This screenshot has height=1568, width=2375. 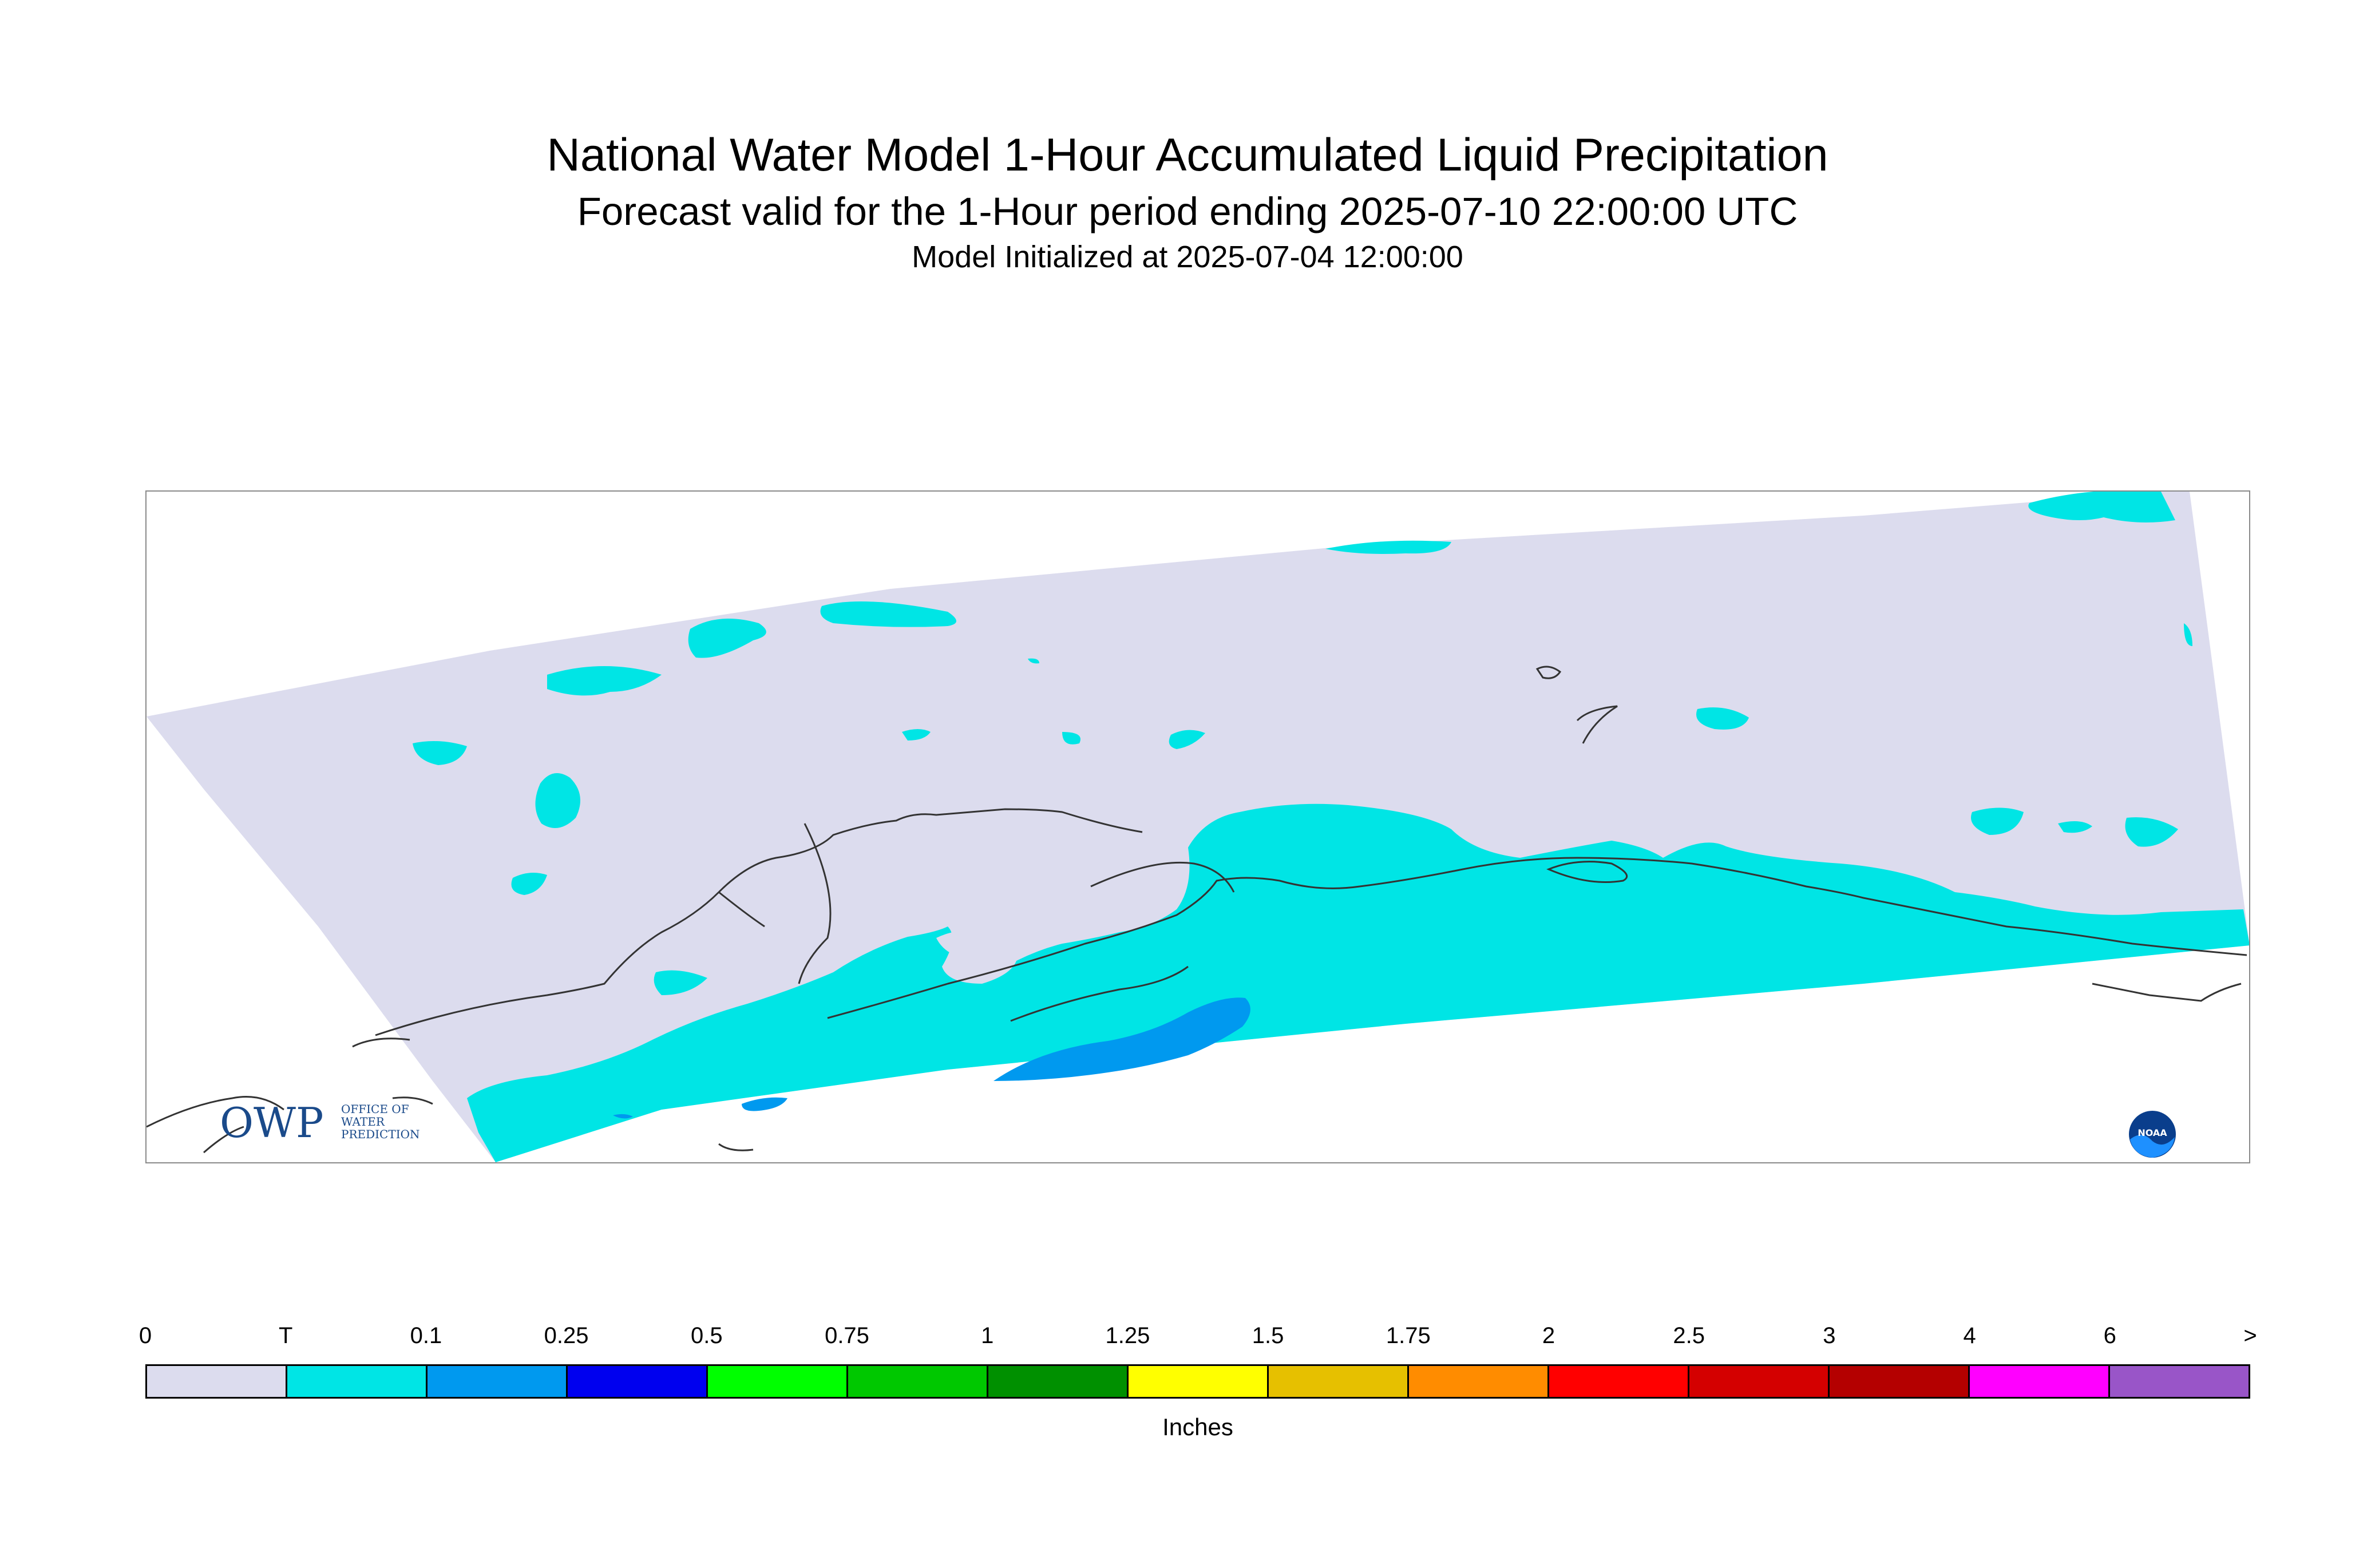 I want to click on owp-logo-line-3: PREDICTION, so click(x=380, y=1134).